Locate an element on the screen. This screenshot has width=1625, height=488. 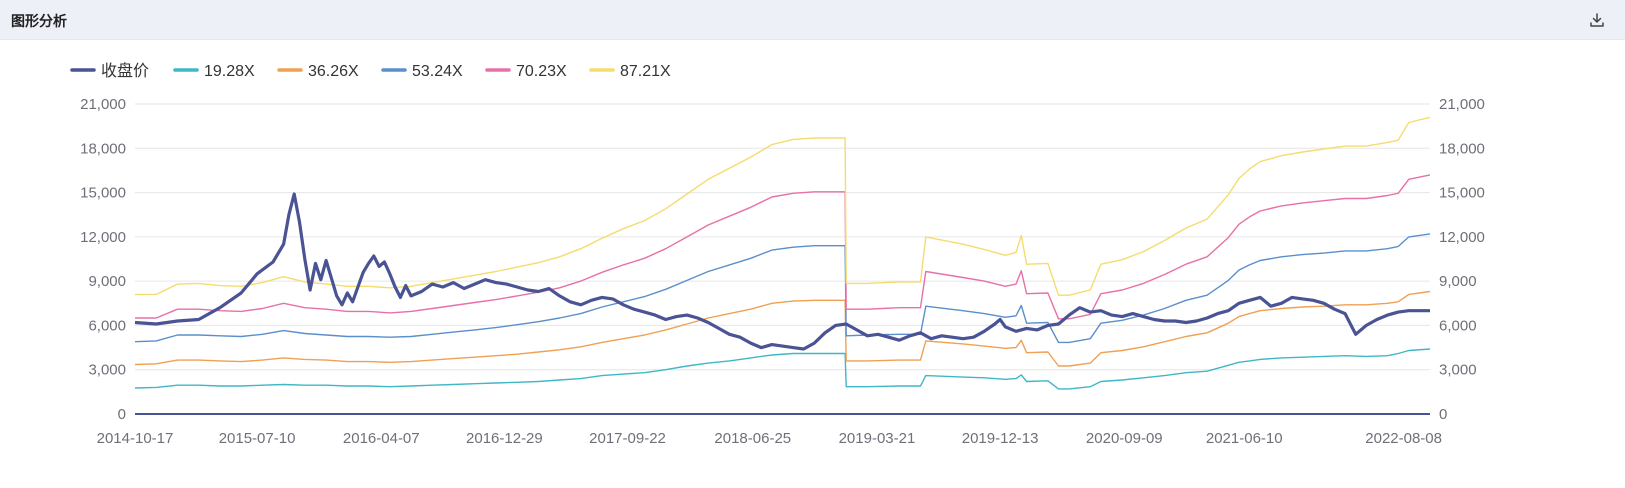
panel-header: 图形分析 is located at coordinates (812, 20).